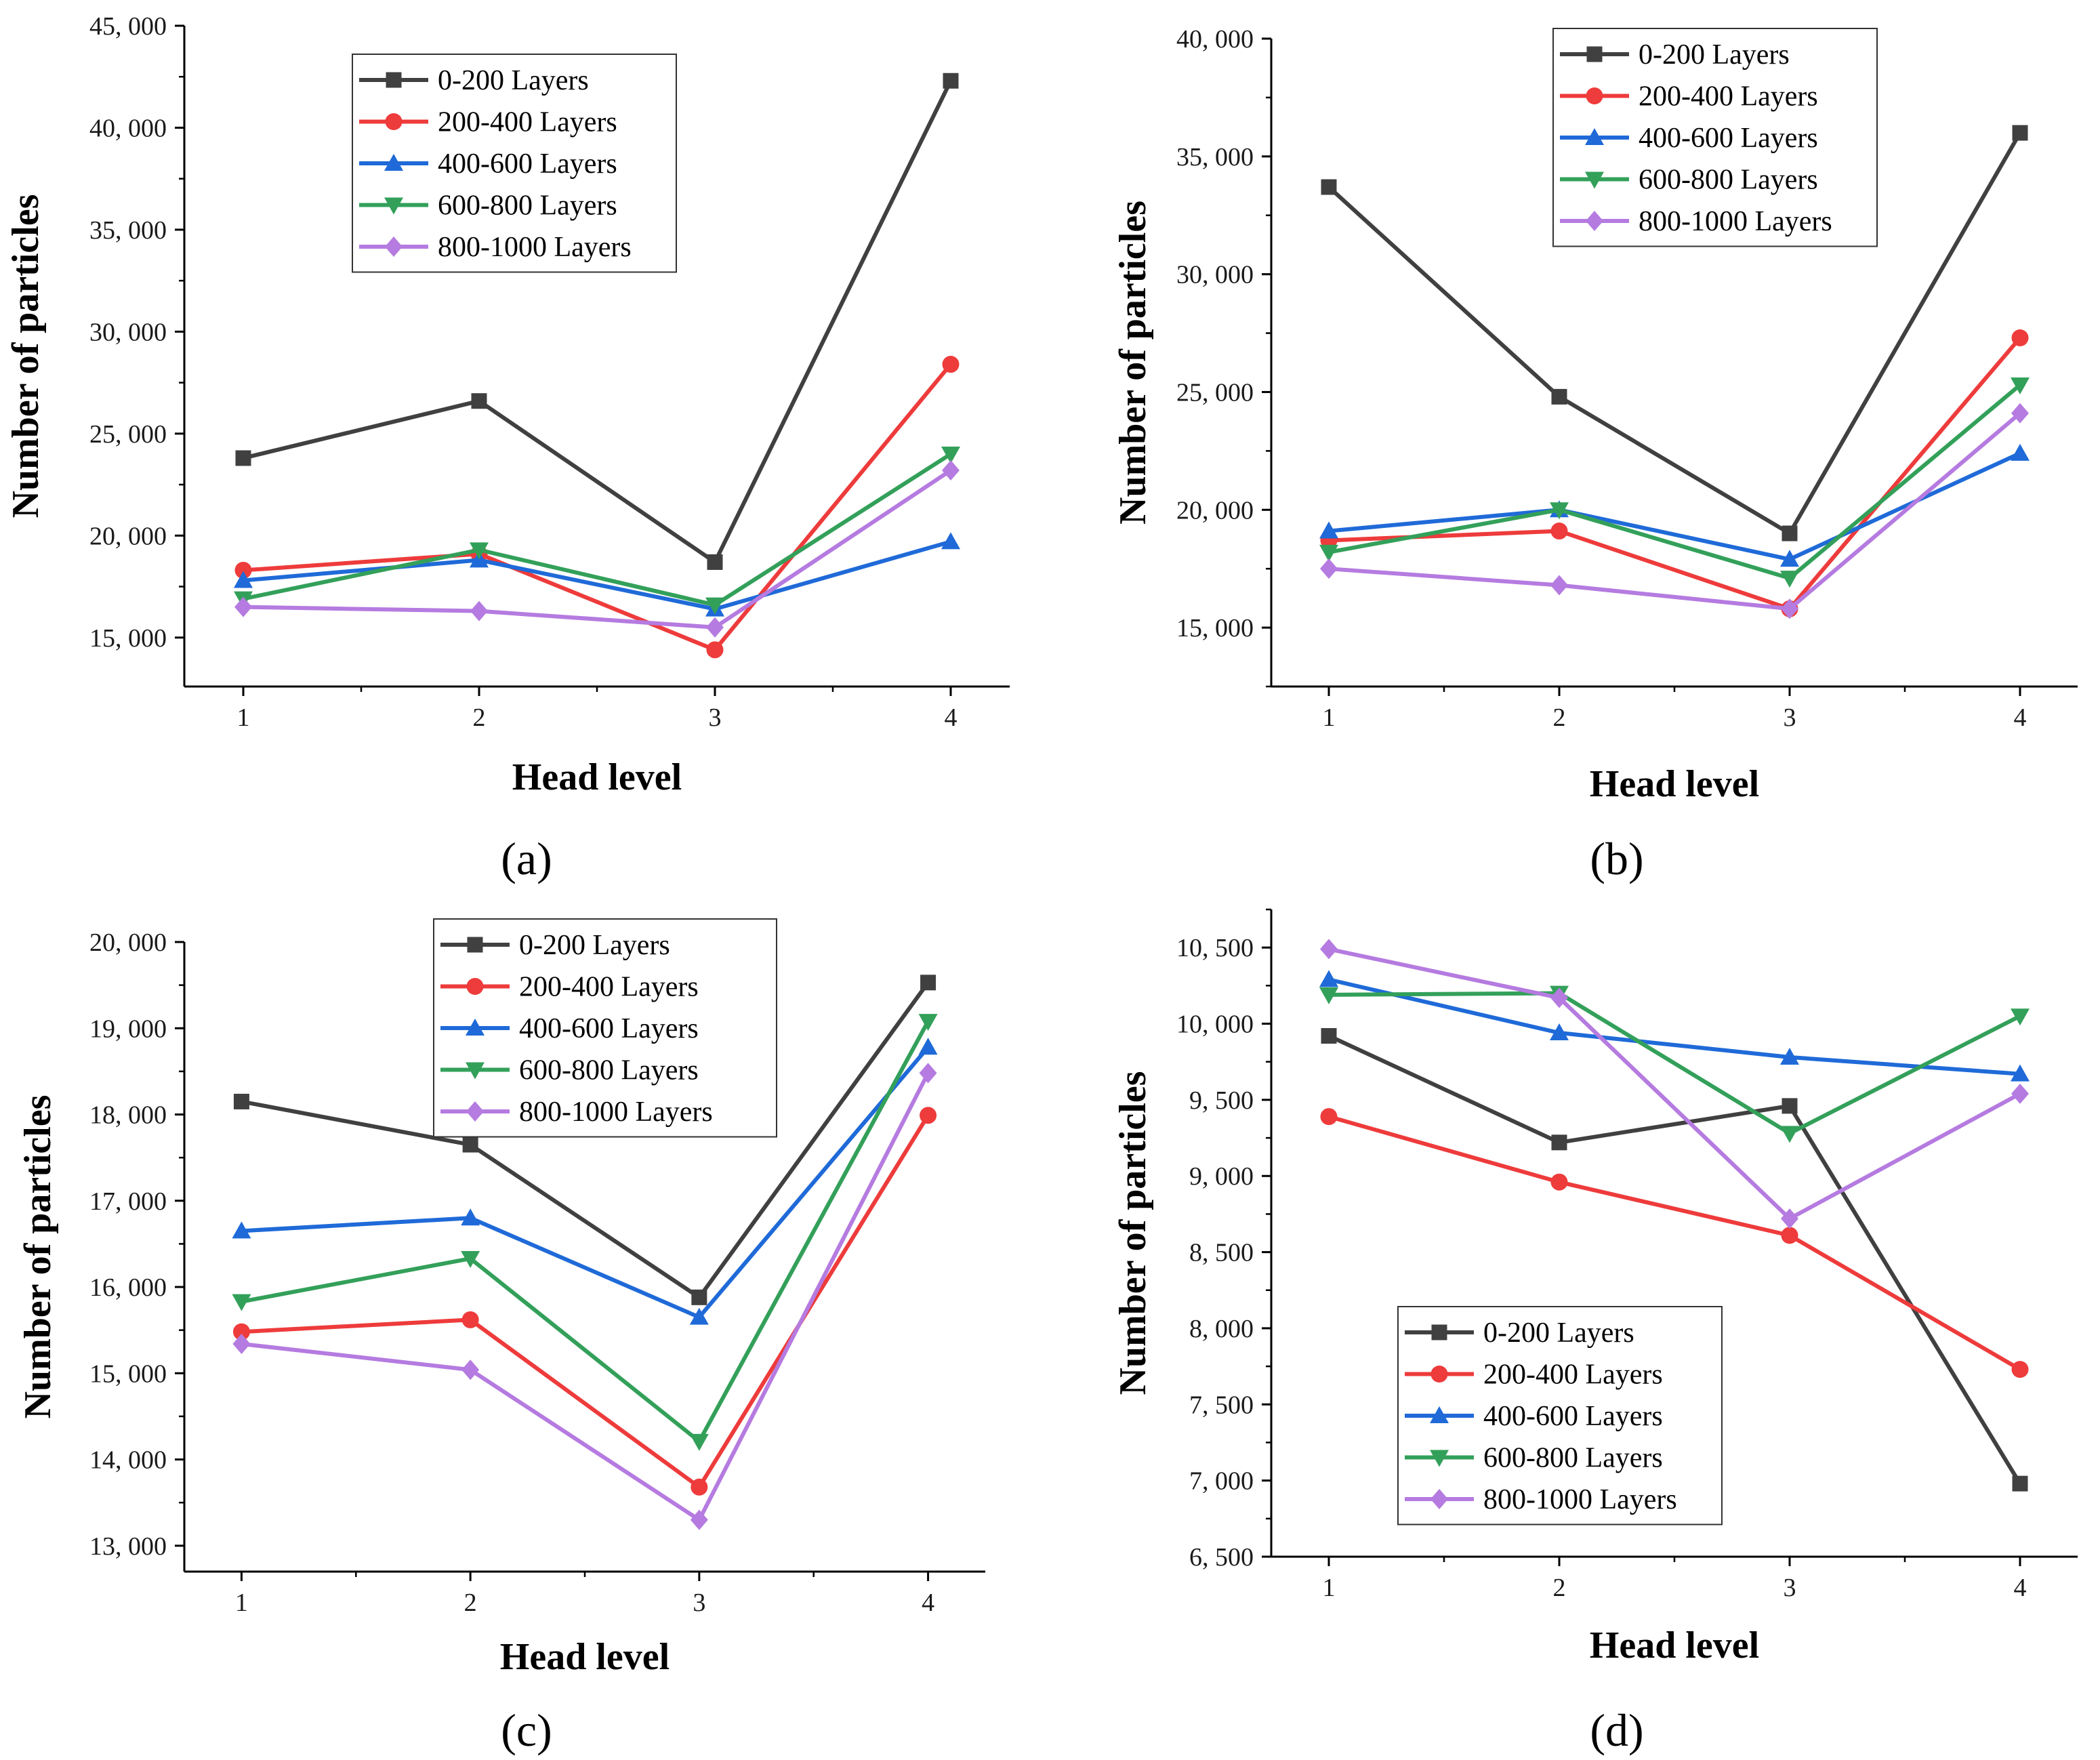 Image resolution: width=2100 pixels, height=1760 pixels. I want to click on x-tick-label: 4, so click(2020, 1588).